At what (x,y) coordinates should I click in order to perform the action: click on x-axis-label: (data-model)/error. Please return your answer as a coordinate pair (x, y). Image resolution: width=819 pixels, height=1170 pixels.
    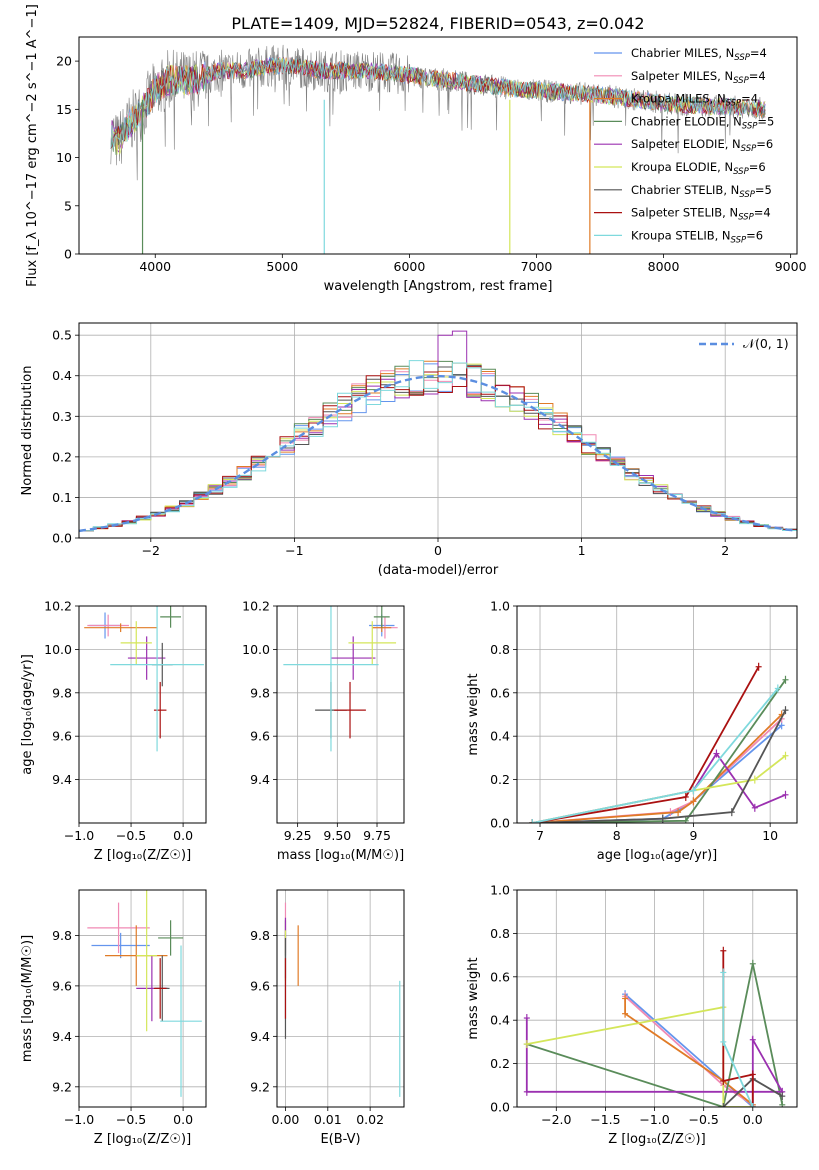
    Looking at the image, I should click on (438, 570).